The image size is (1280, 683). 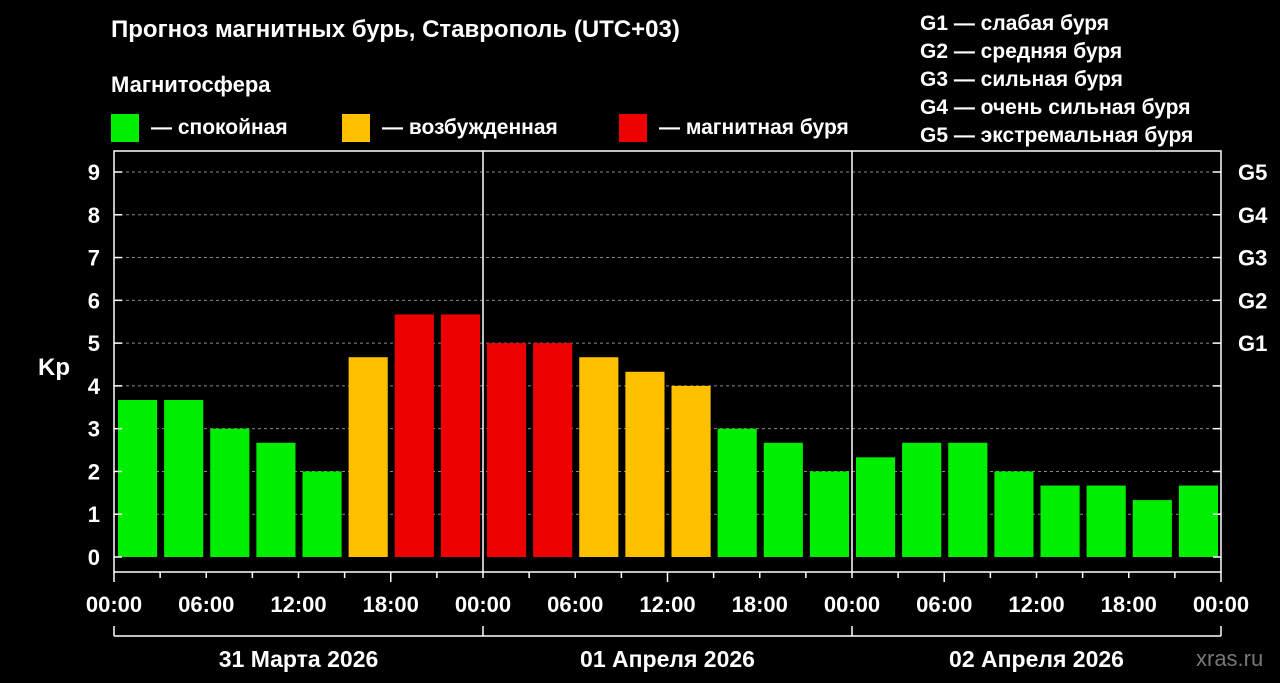 What do you see at coordinates (470, 127) in the screenshot?
I see `legend-label-active: — возбужденная` at bounding box center [470, 127].